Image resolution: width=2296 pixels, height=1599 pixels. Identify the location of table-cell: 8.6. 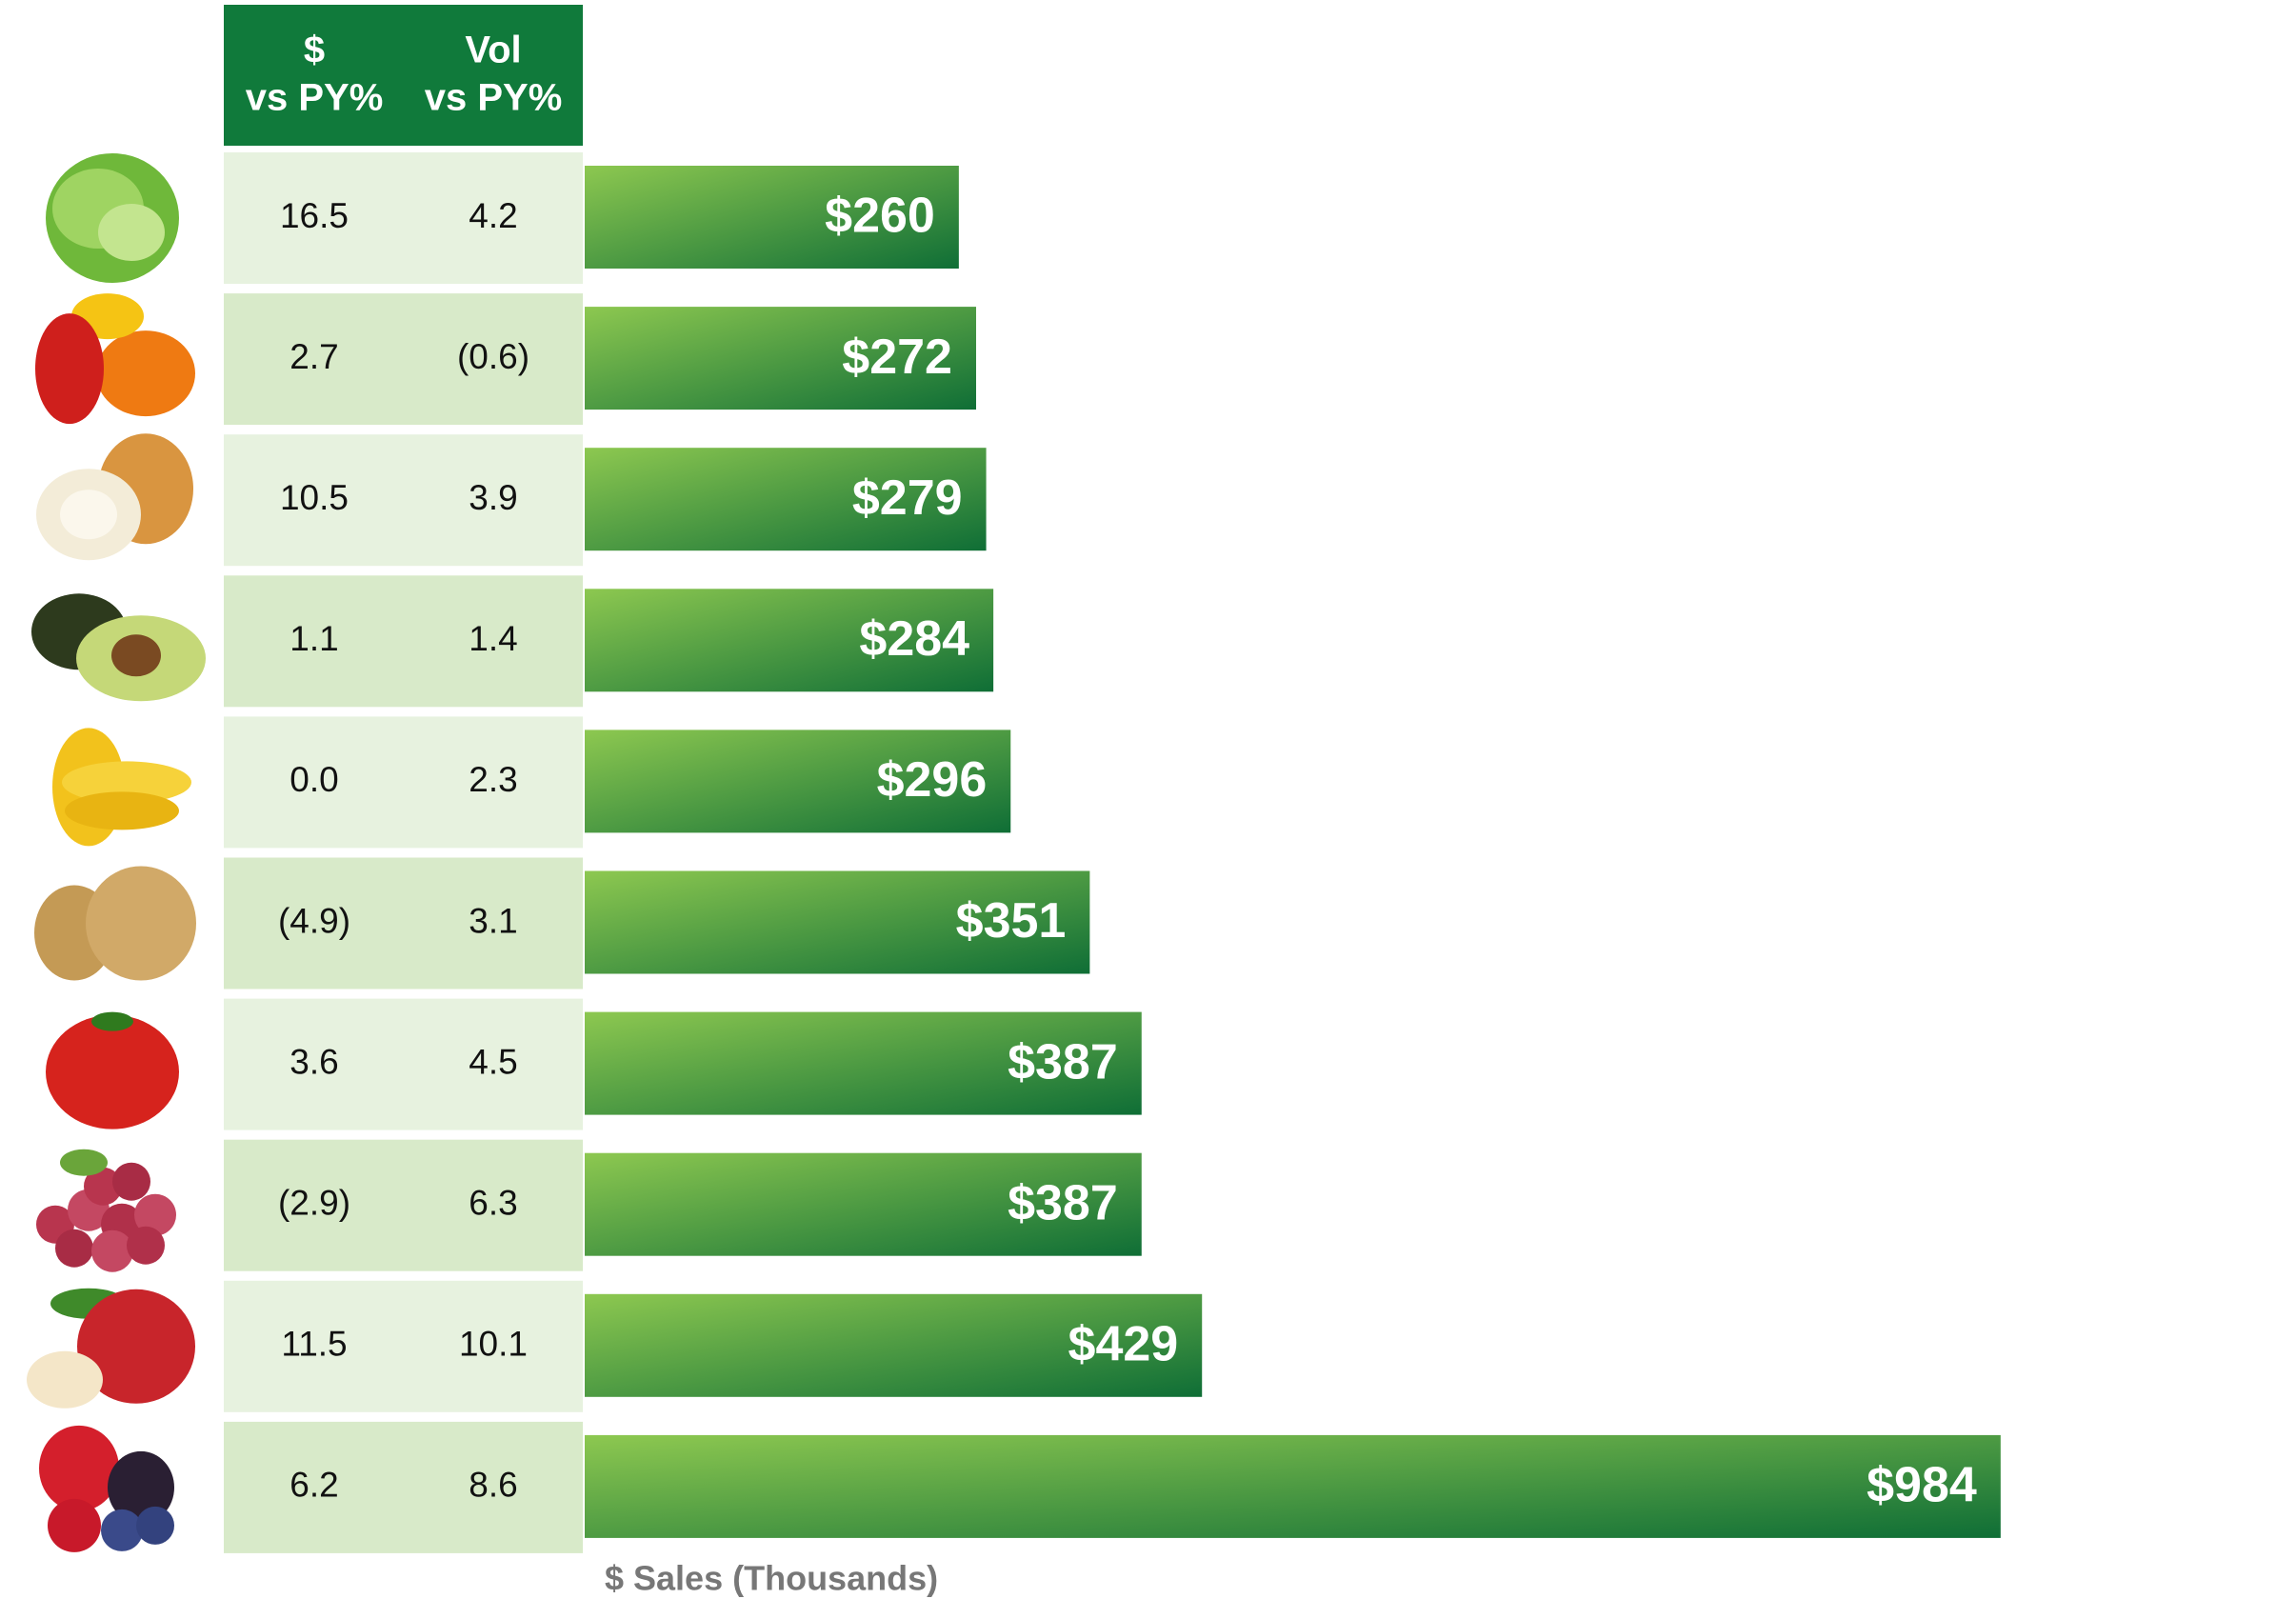
(493, 1485).